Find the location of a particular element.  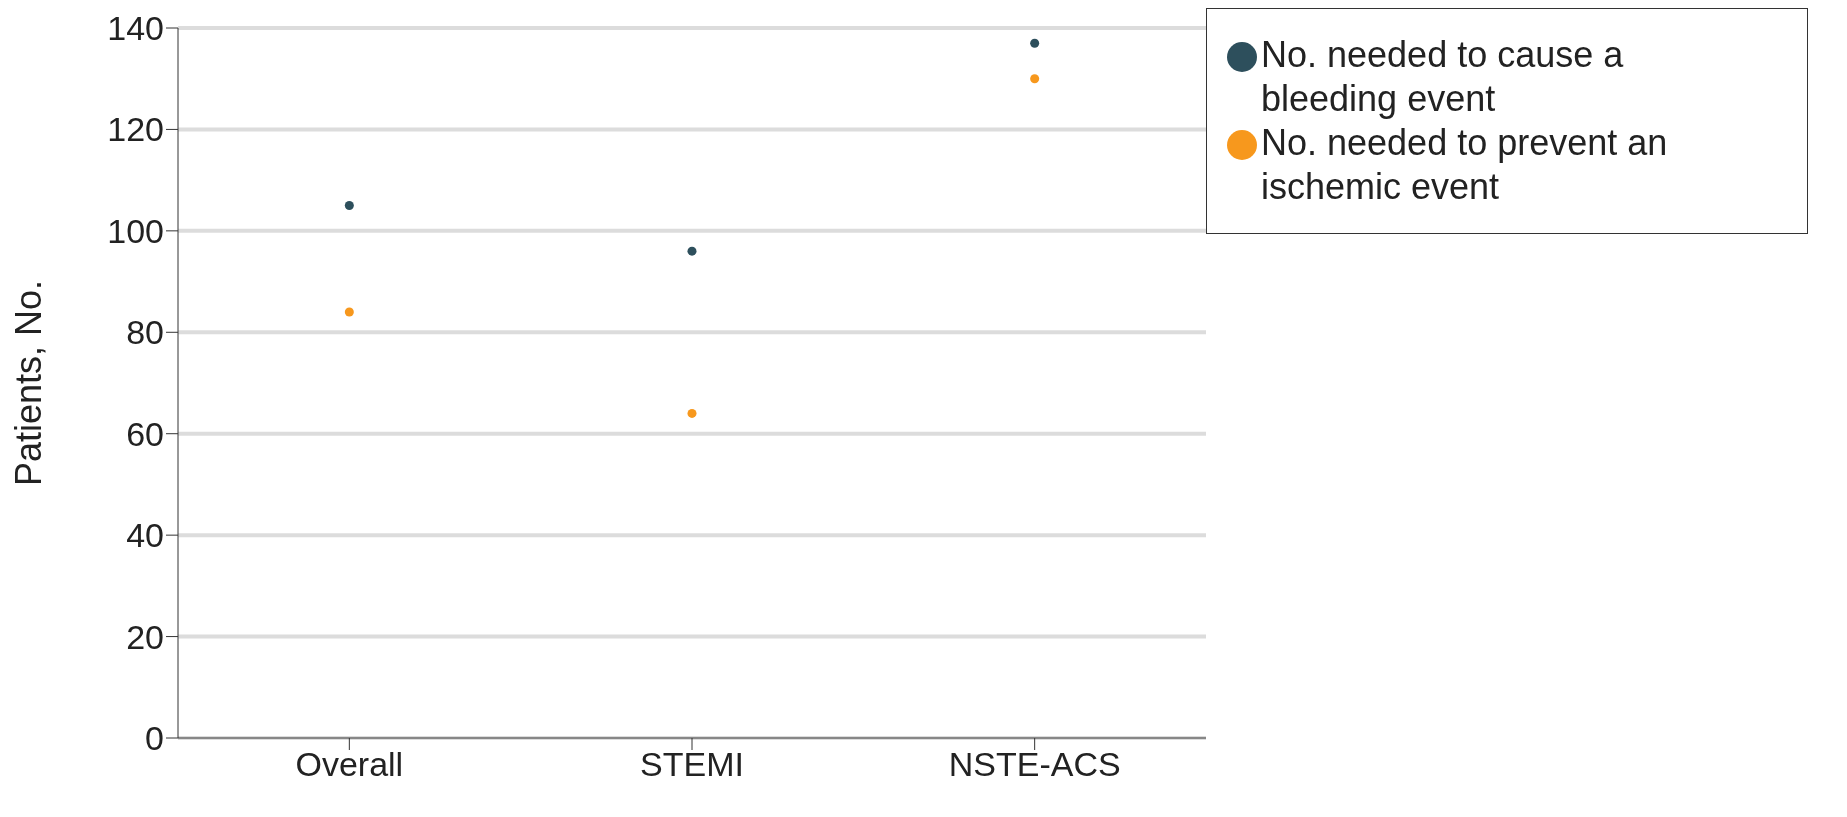

x-tick-label: STEMI is located at coordinates (692, 764).